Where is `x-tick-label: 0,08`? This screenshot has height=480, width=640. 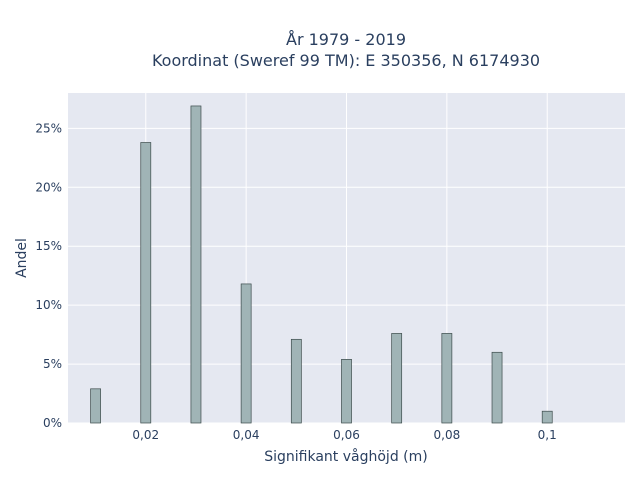
x-tick-label: 0,08 is located at coordinates (447, 435).